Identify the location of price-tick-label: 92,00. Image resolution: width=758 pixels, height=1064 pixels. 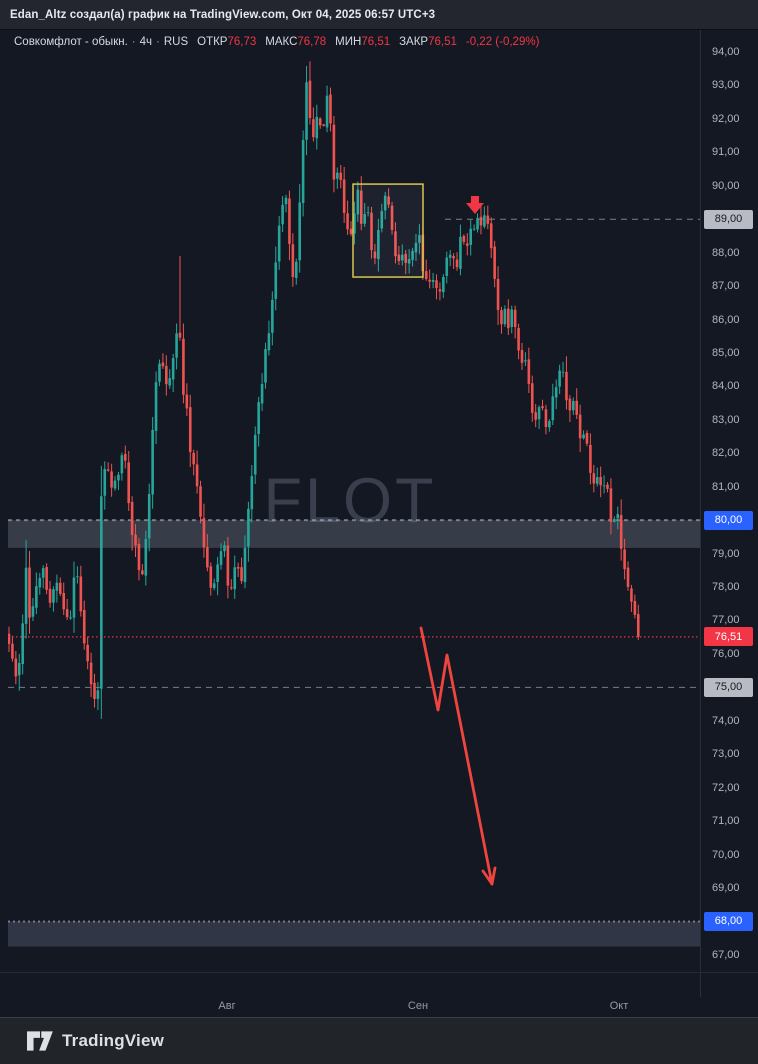
(726, 118).